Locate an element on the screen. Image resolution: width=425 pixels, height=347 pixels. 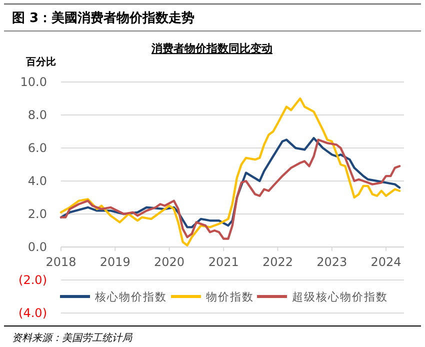
y-tick-label: 0.0 is located at coordinates (37, 247).